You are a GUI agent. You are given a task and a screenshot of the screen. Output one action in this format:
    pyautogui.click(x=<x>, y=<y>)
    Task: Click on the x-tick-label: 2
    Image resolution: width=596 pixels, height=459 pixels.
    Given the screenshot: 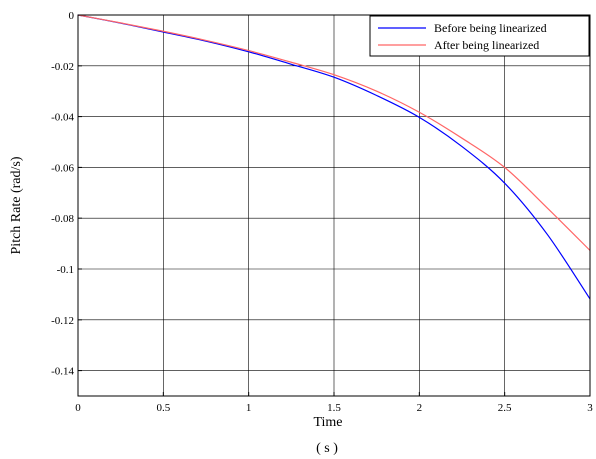 What is the action you would take?
    pyautogui.click(x=420, y=408)
    